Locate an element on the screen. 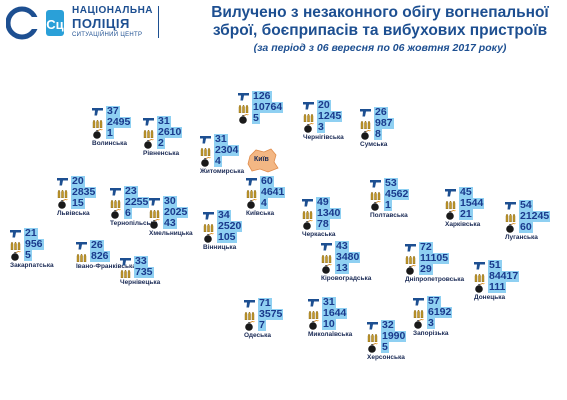 This screenshot has width=567, height=400. region-row-firearms: 72 is located at coordinates (434, 247).